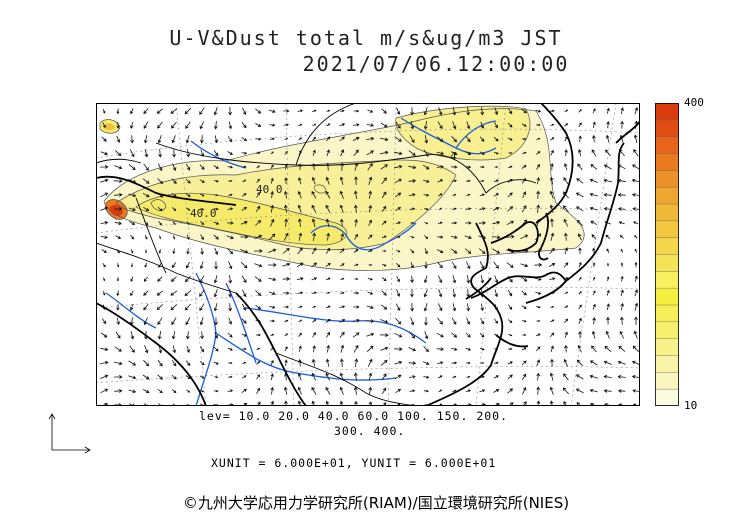 The image size is (752, 532). What do you see at coordinates (354, 463) in the screenshot?
I see `vector-units: XUNIT = 6.000E+01, YUNIT = 6.000E+01` at bounding box center [354, 463].